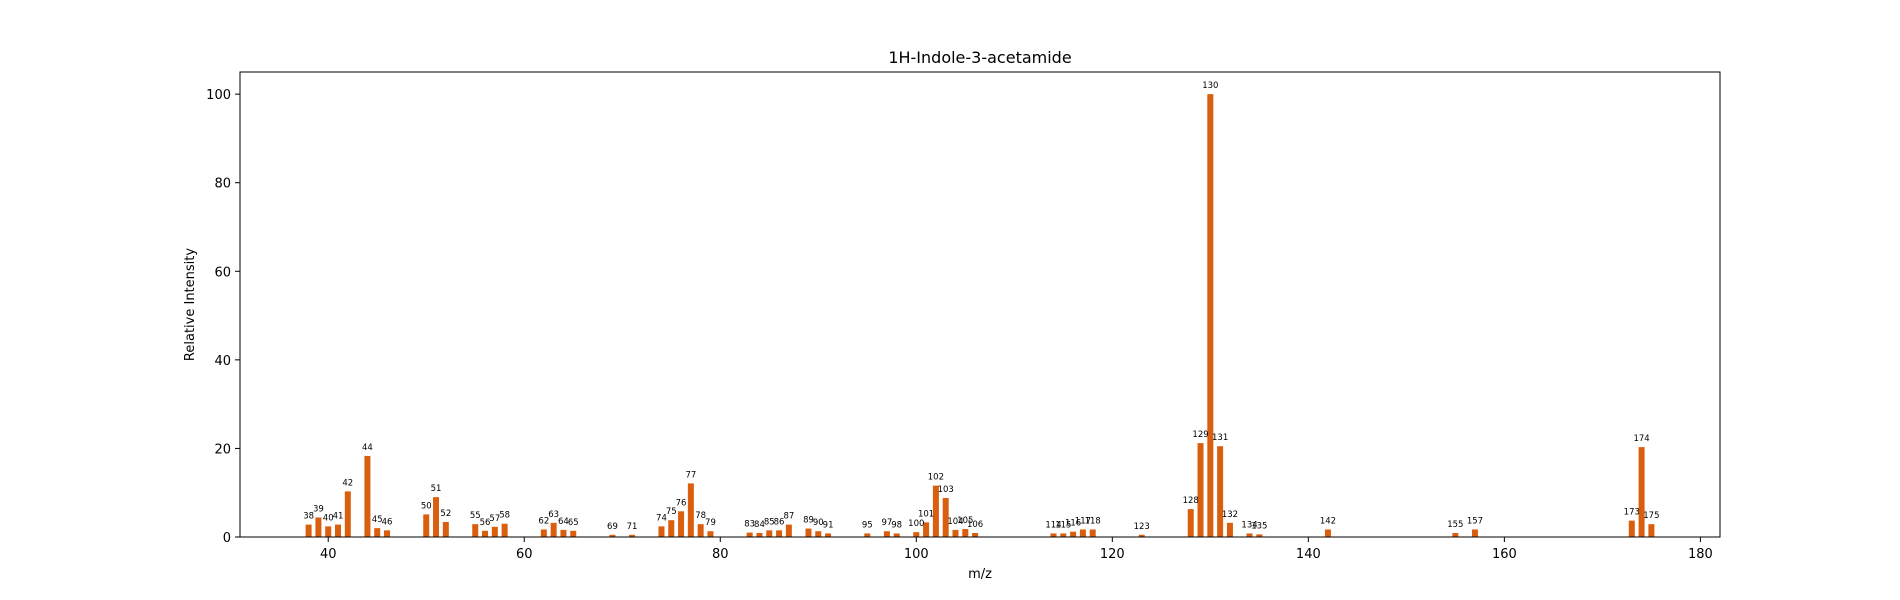  What do you see at coordinates (553, 515) in the screenshot?
I see `peak-label-63: 63` at bounding box center [553, 515].